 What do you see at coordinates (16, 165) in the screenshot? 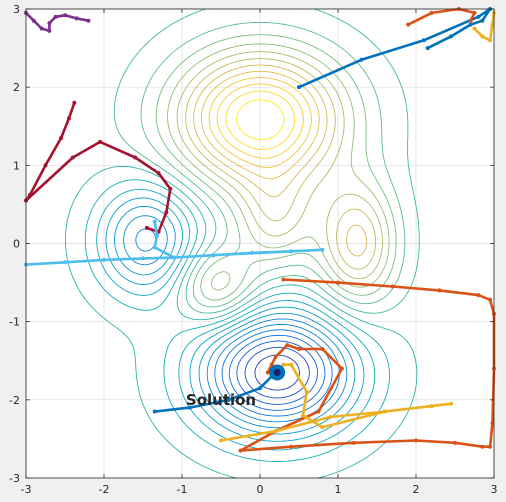
I see `y-tick-label-4: 1` at bounding box center [16, 165].